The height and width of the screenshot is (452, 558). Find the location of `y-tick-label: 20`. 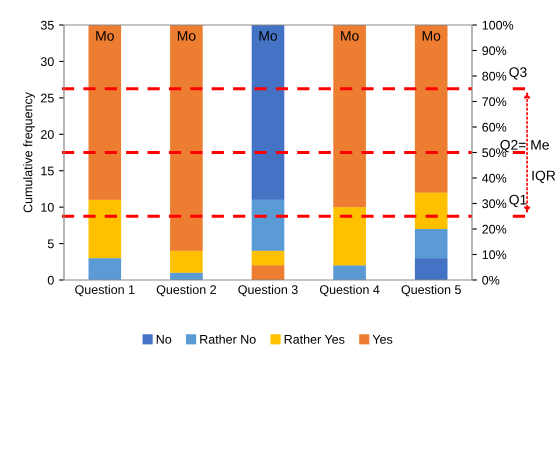

y-tick-label: 20 is located at coordinates (47, 134).